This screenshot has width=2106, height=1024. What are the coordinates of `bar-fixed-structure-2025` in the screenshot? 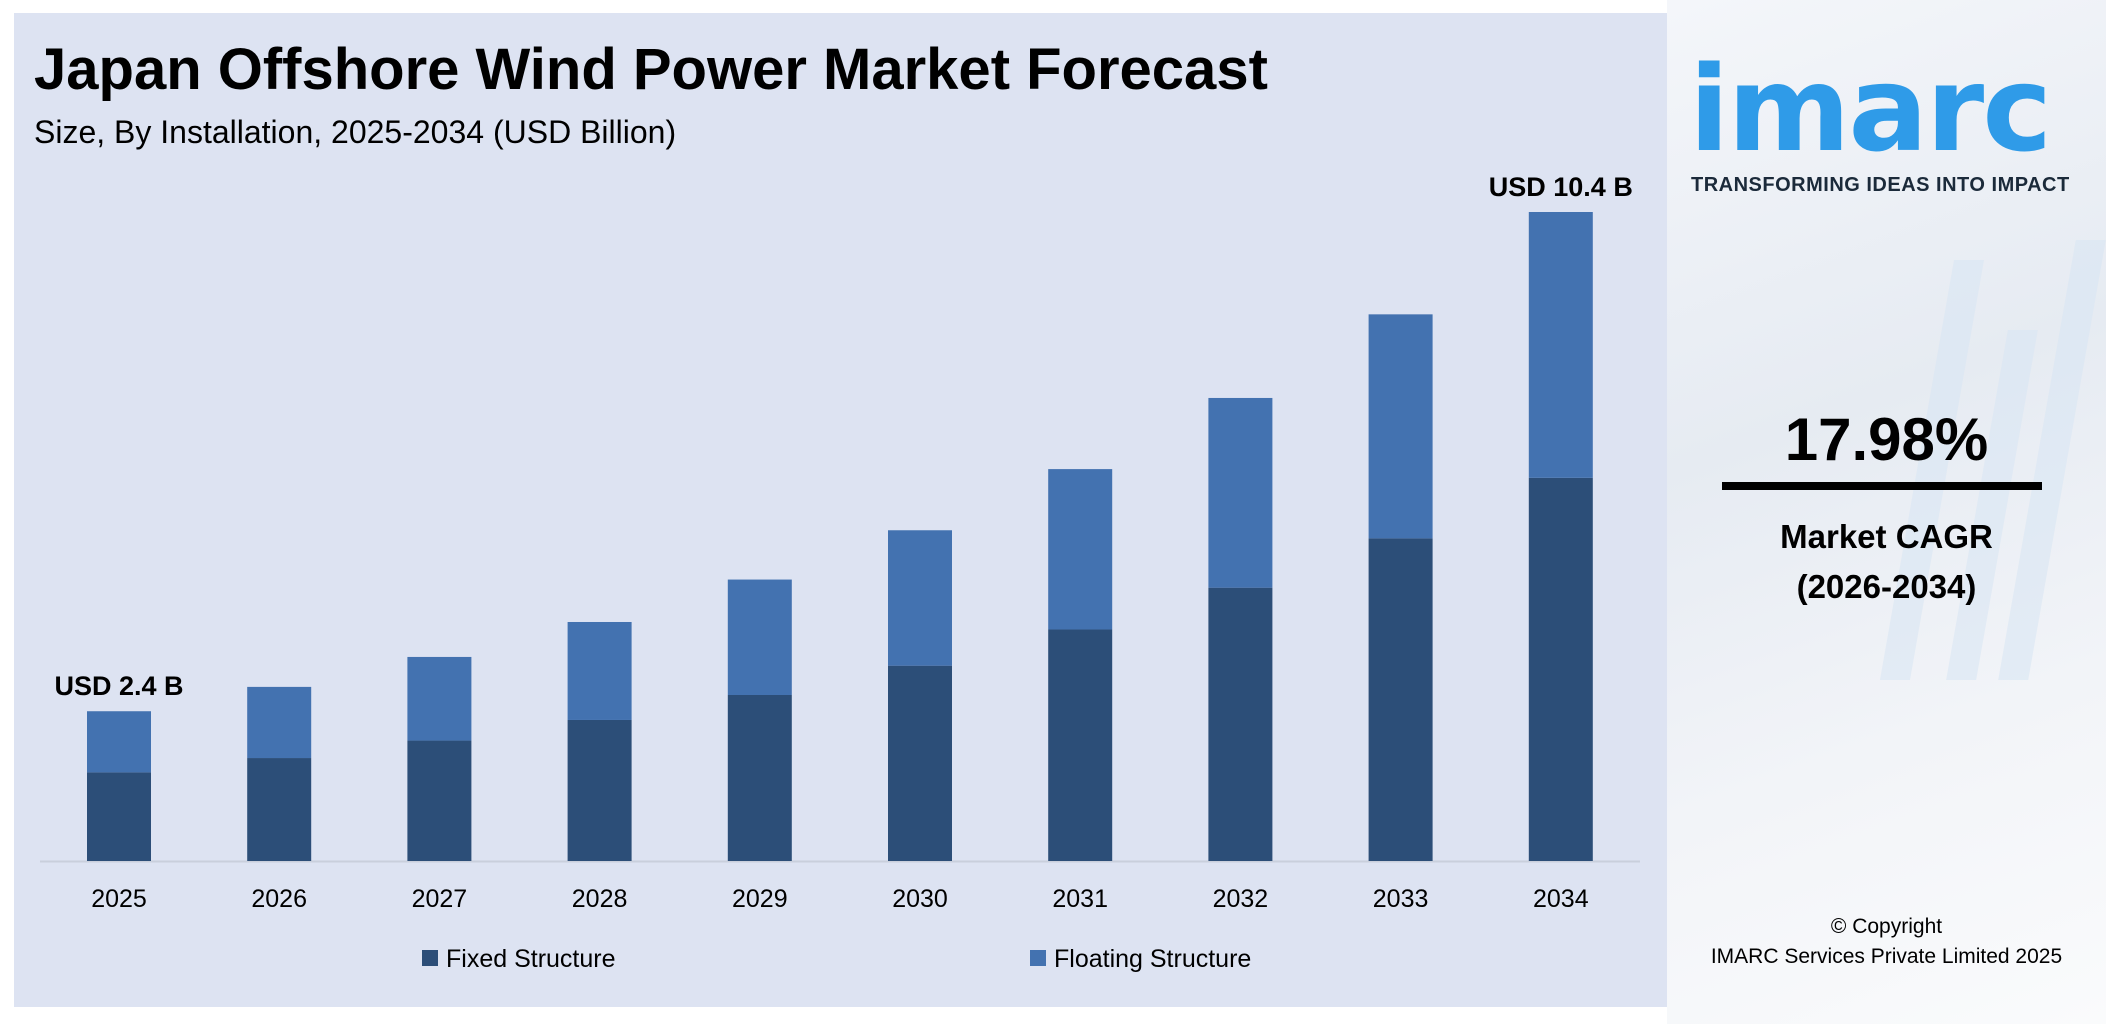 It's located at (119, 816).